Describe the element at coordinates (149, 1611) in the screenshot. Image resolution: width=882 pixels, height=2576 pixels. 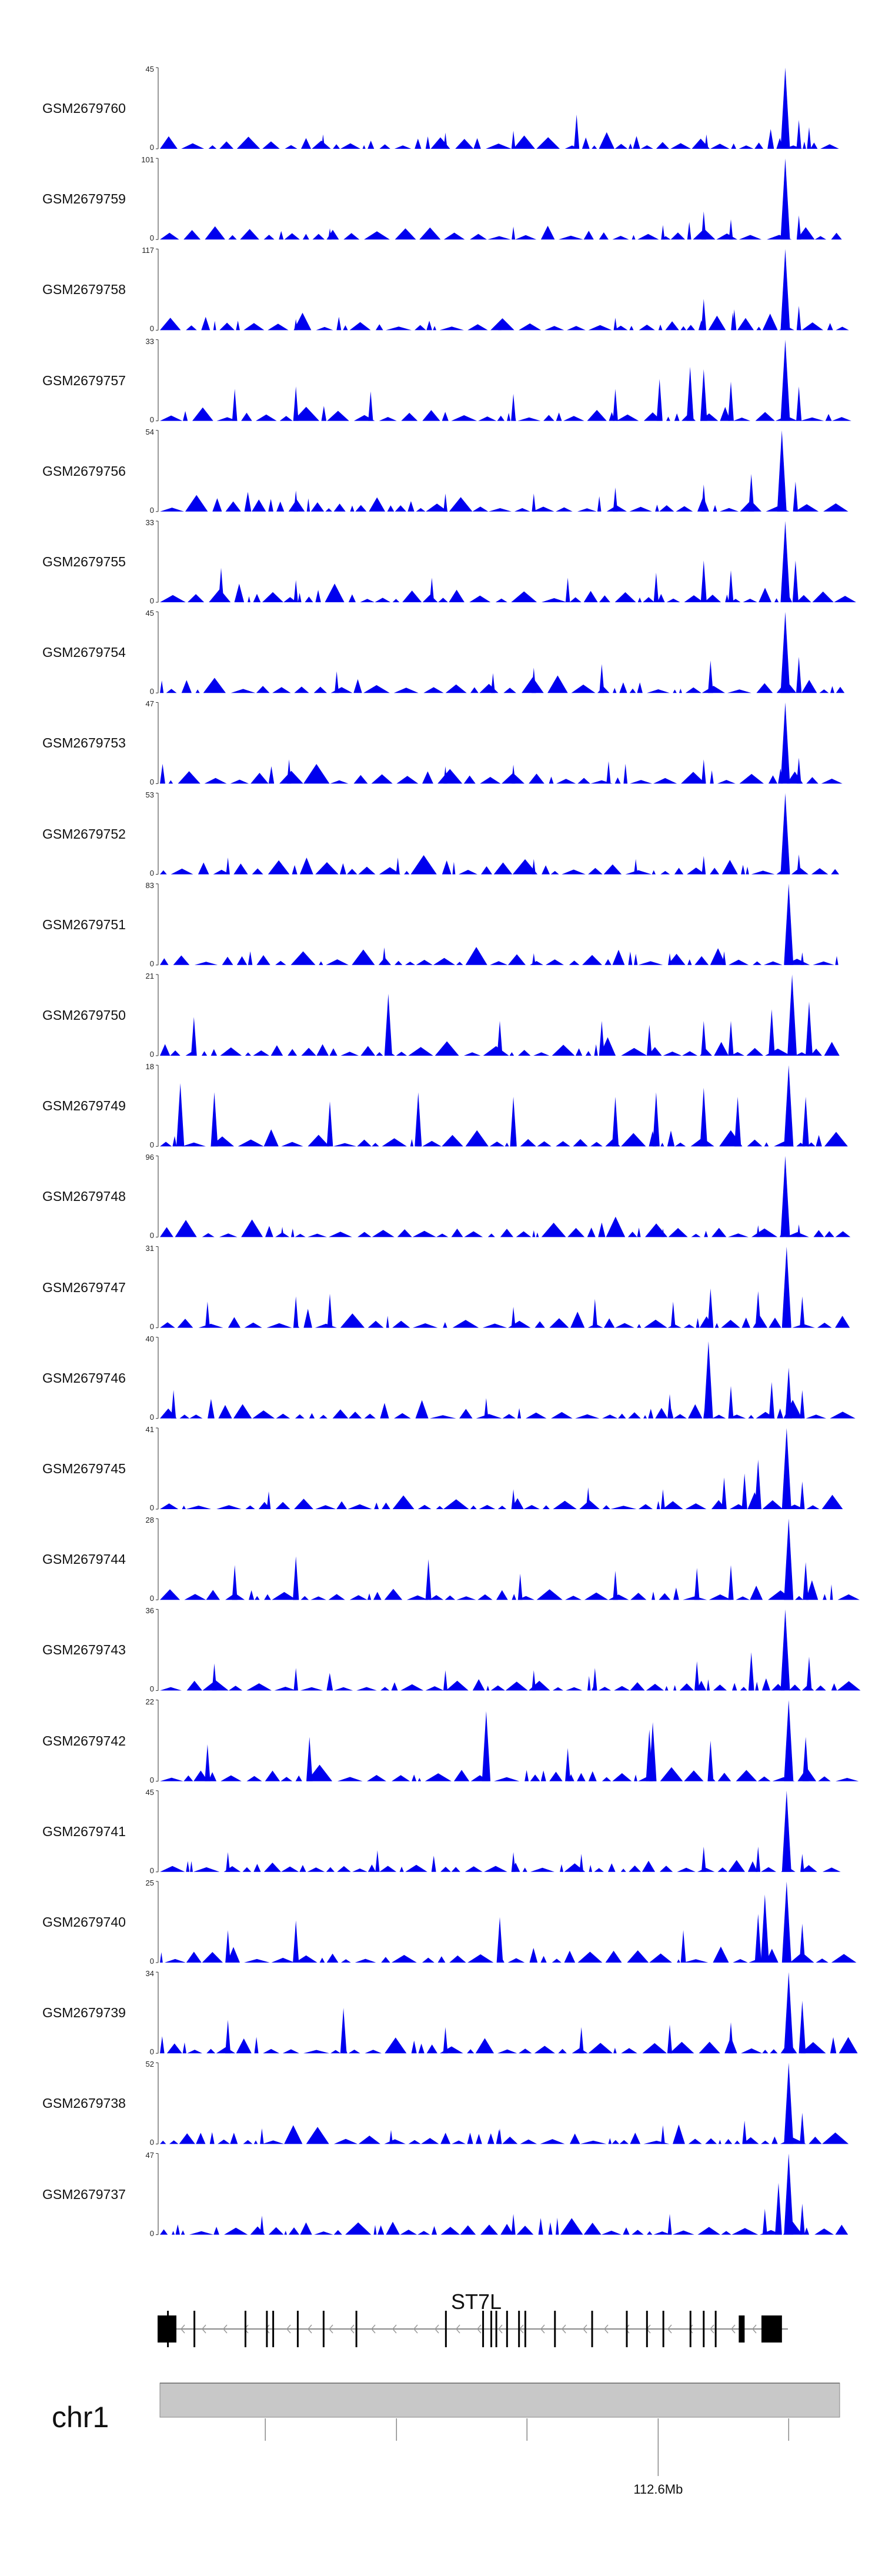
I see `y-max-label: 36` at that location.